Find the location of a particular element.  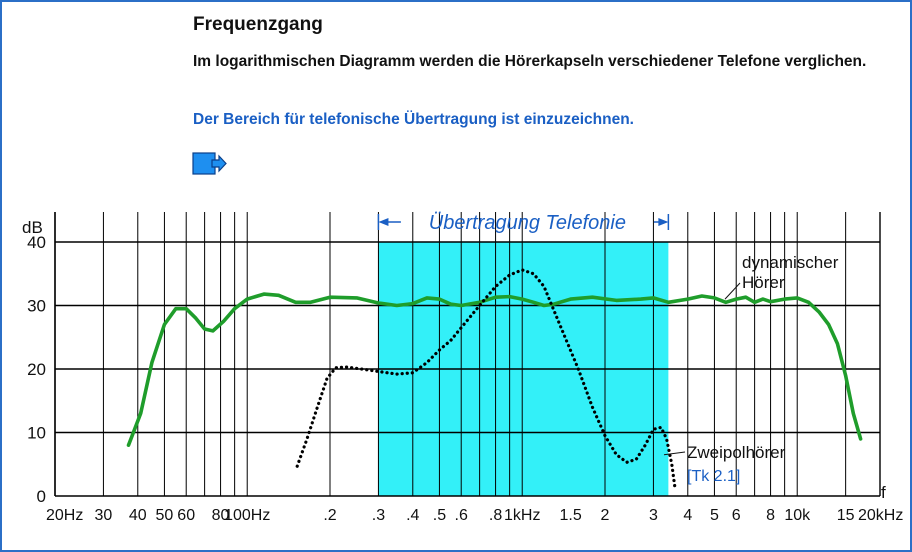

x-tick-label: 6 is located at coordinates (736, 515).